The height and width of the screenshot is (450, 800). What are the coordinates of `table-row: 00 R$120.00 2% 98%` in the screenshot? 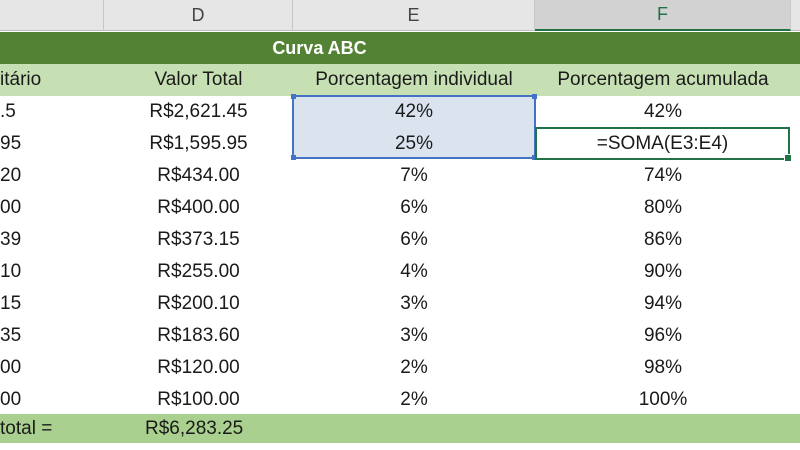 It's located at (400, 368).